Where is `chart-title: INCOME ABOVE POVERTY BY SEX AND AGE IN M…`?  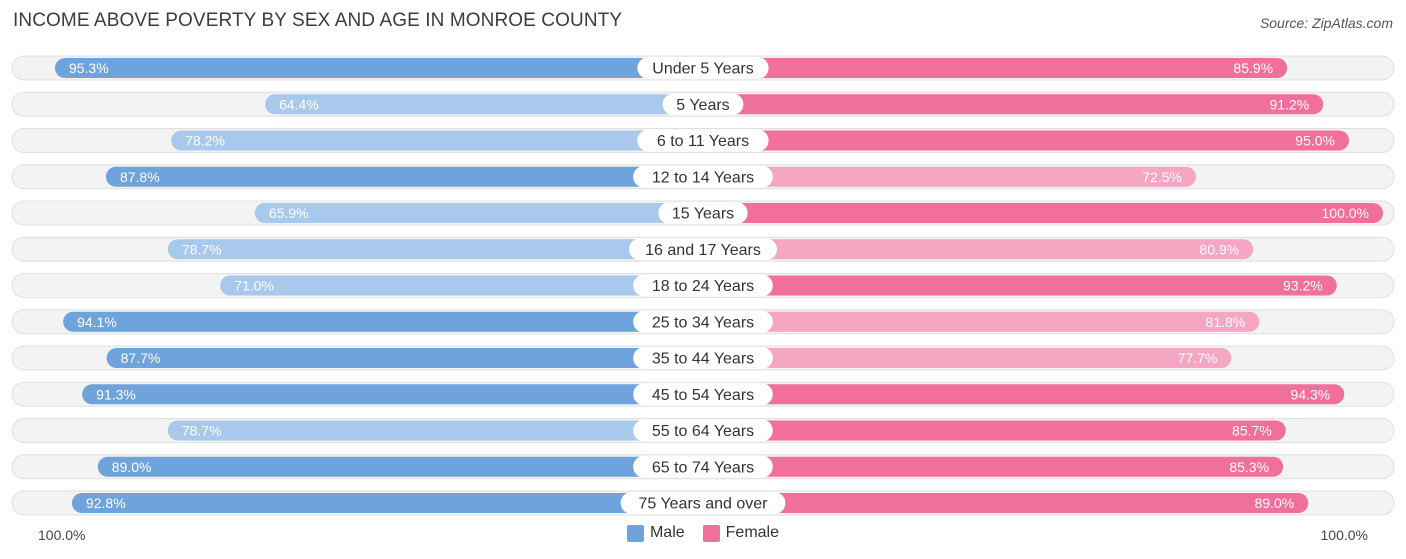
chart-title: INCOME ABOVE POVERTY BY SEX AND AGE IN M… is located at coordinates (318, 20).